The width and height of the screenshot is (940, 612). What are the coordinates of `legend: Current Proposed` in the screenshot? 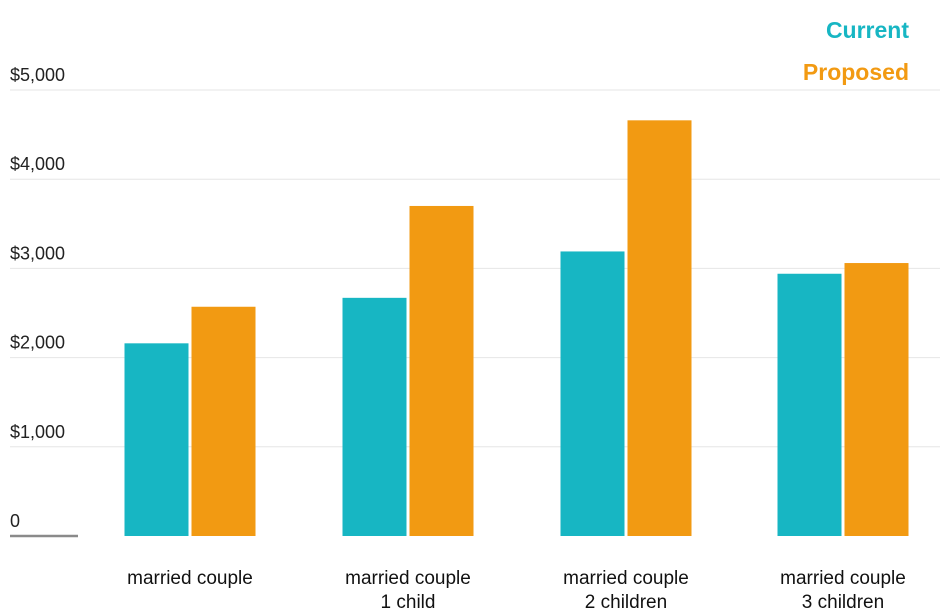 It's located at (856, 51).